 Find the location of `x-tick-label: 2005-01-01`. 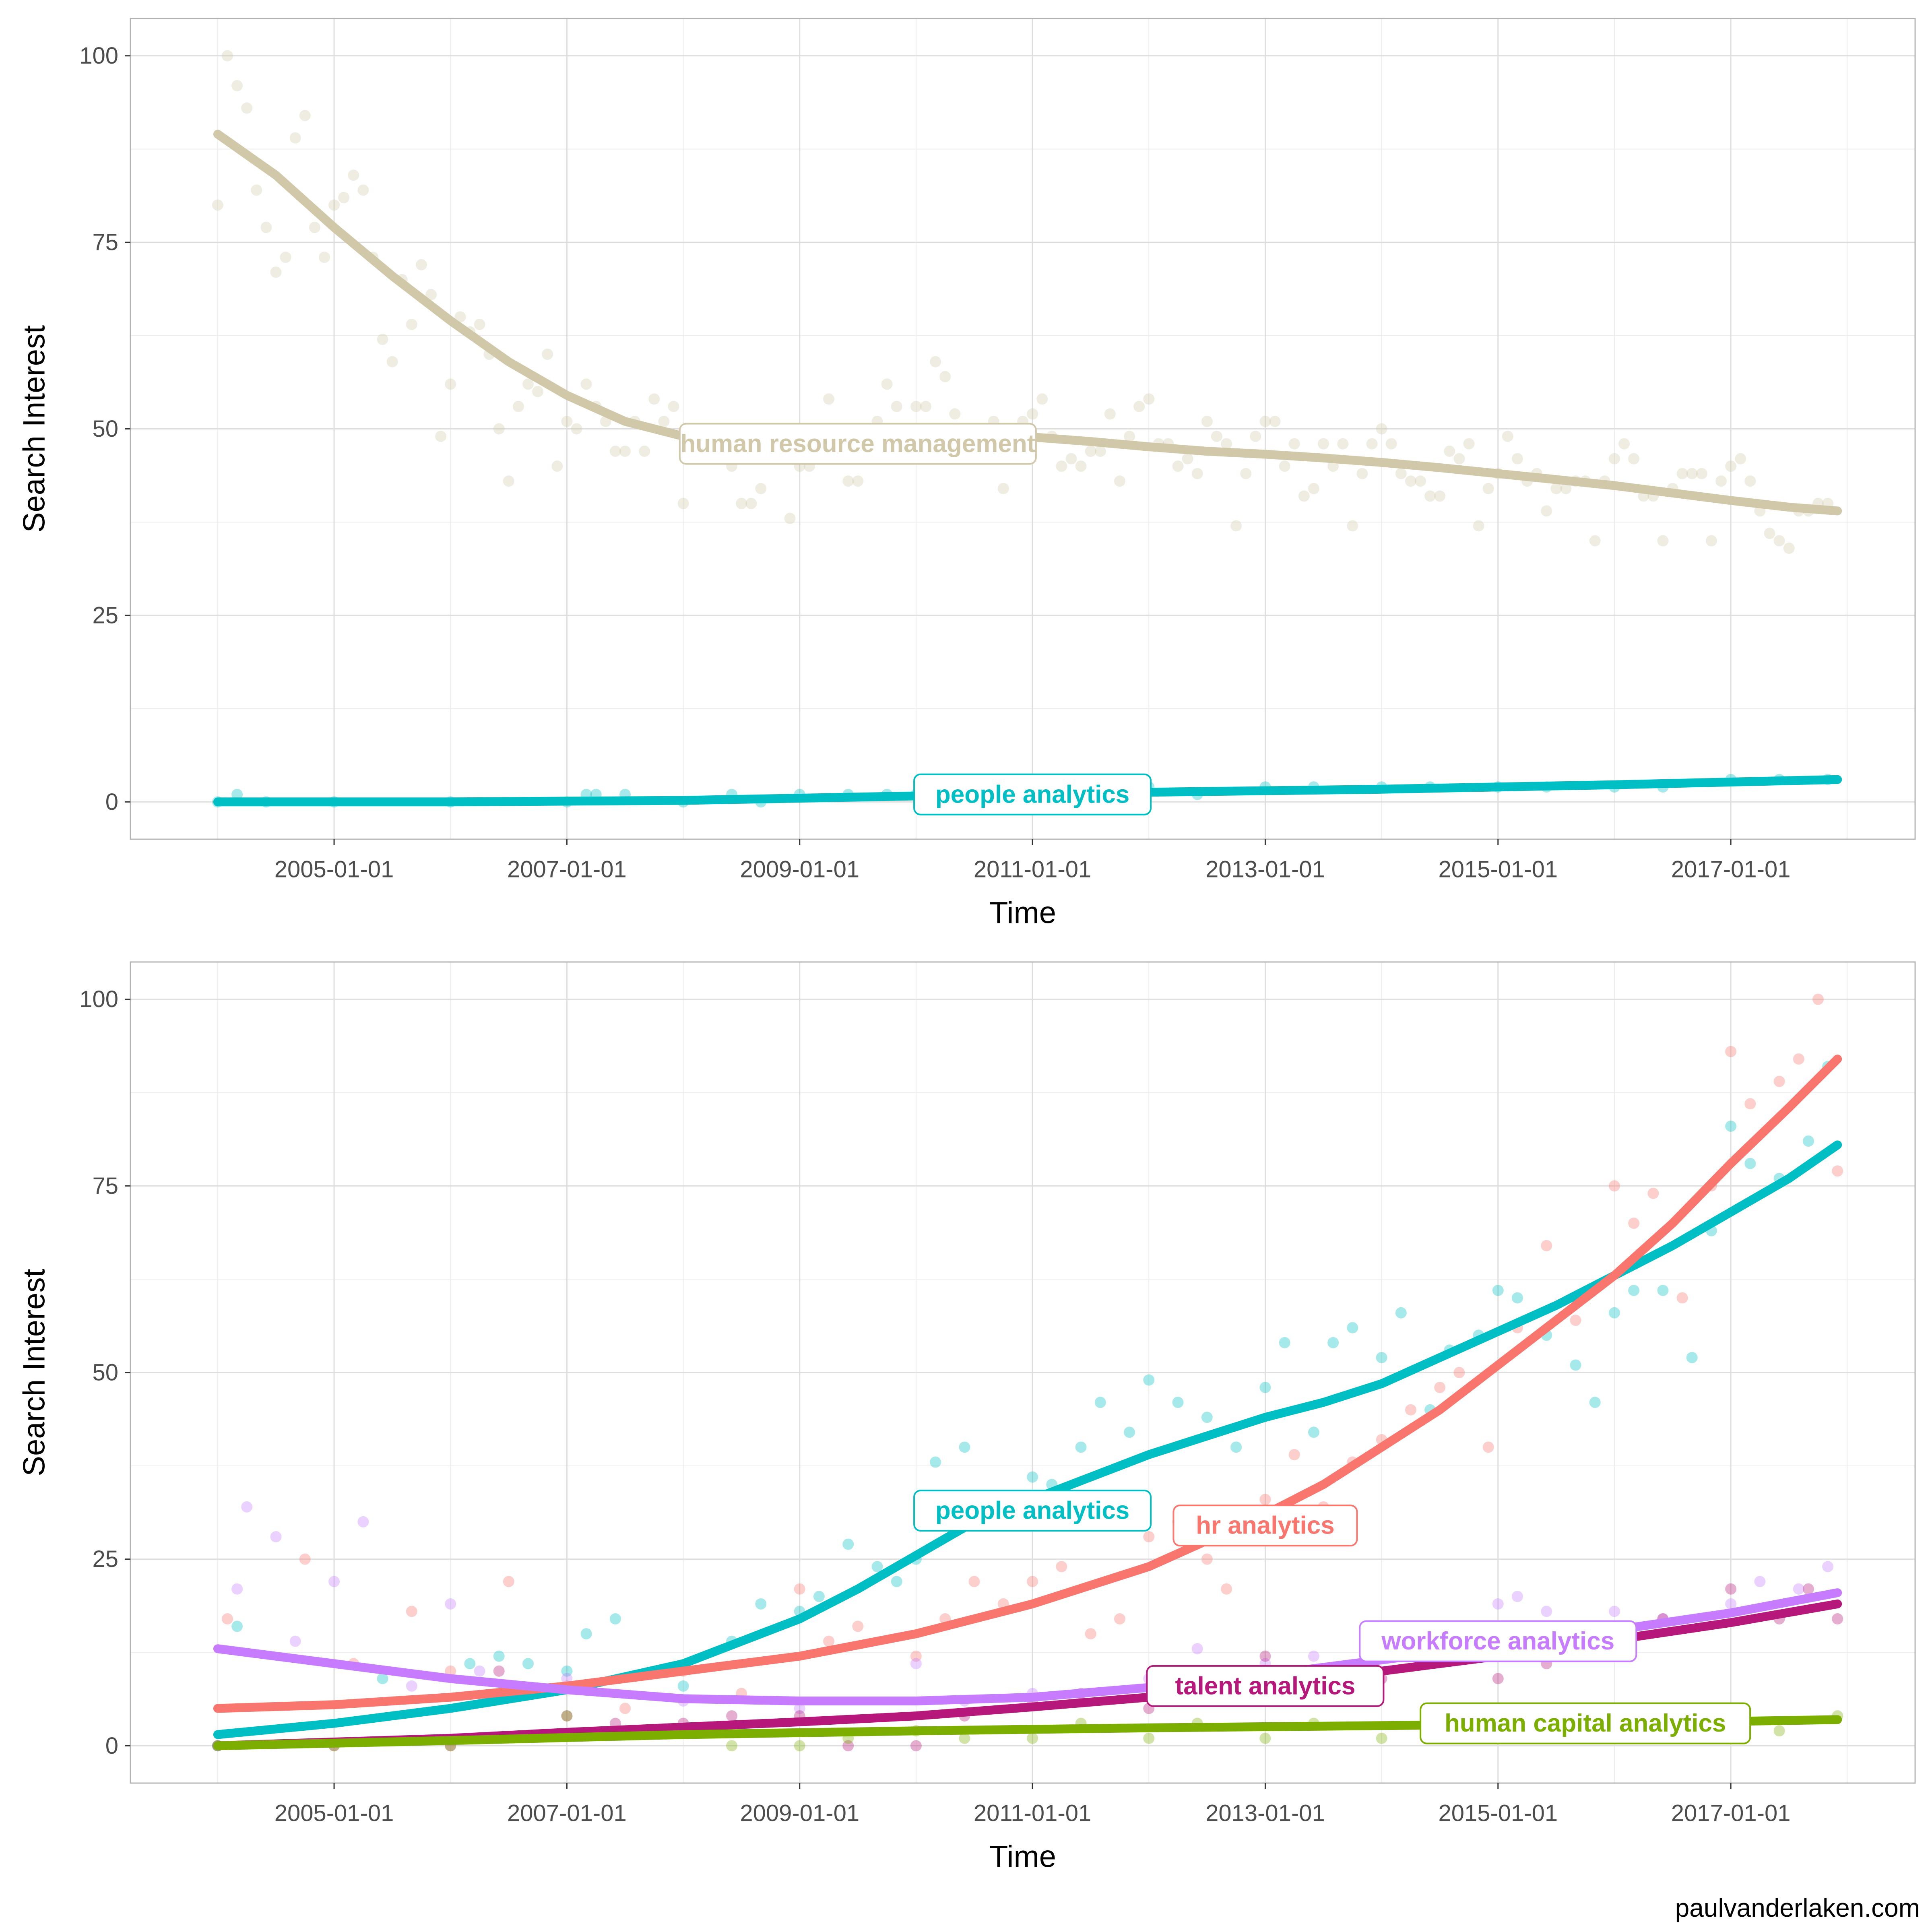

x-tick-label: 2005-01-01 is located at coordinates (334, 870).